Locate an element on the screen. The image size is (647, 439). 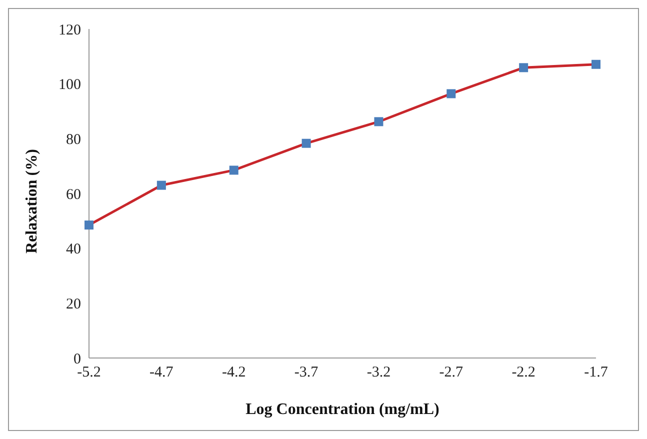
y-tick-label: 120 is located at coordinates (69, 30).